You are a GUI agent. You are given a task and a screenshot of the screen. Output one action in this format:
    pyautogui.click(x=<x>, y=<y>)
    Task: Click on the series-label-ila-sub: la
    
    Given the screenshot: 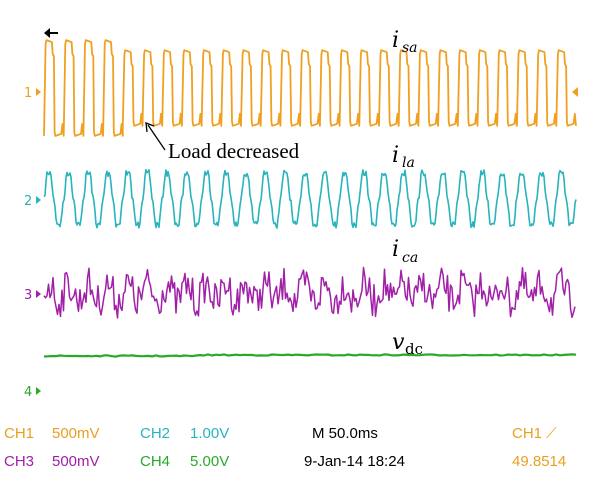 What is the action you would take?
    pyautogui.click(x=408, y=163)
    